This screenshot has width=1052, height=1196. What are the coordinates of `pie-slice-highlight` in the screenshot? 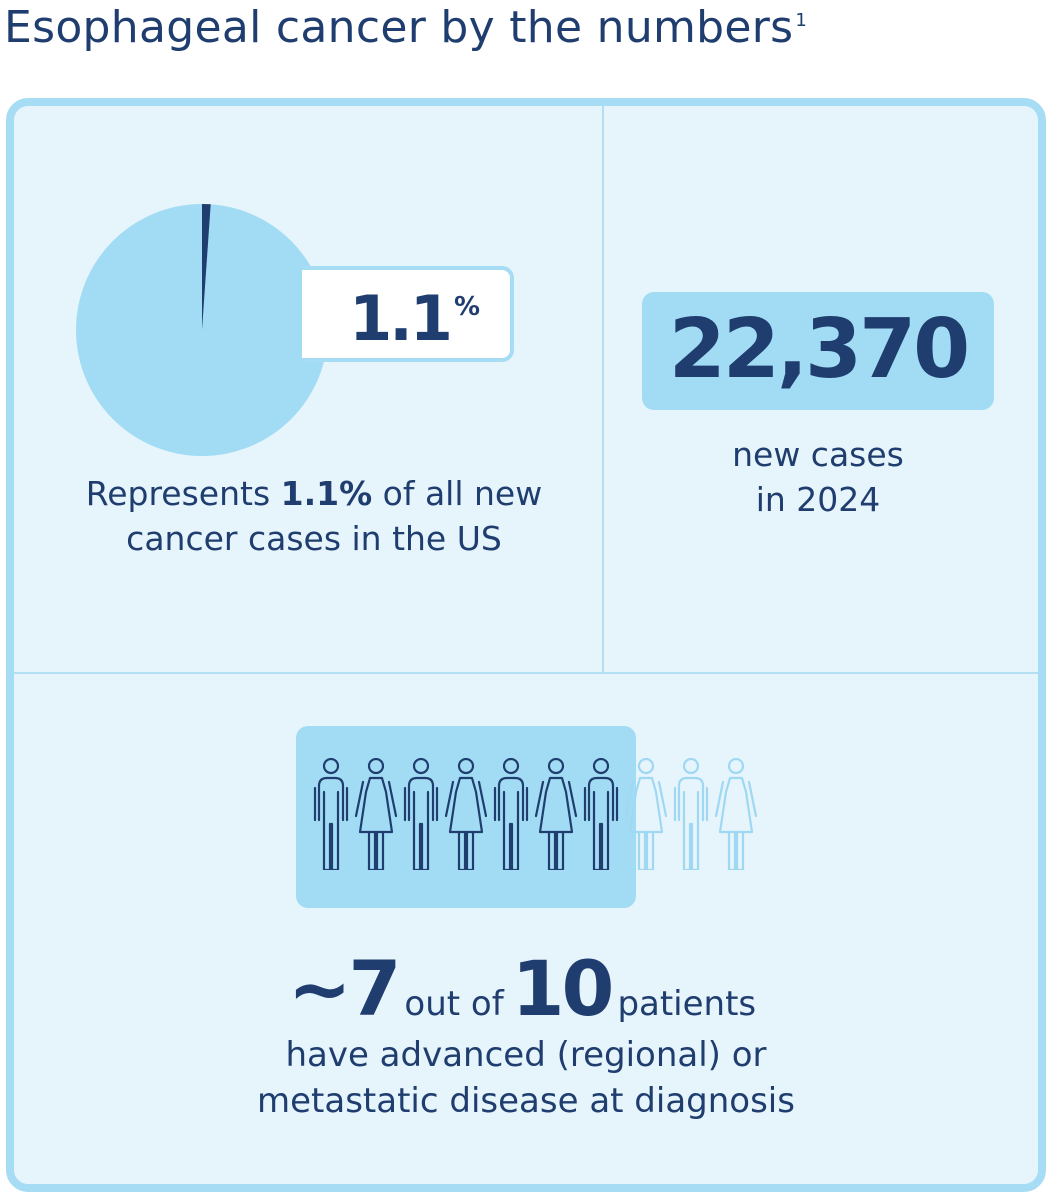 It's located at (206, 267).